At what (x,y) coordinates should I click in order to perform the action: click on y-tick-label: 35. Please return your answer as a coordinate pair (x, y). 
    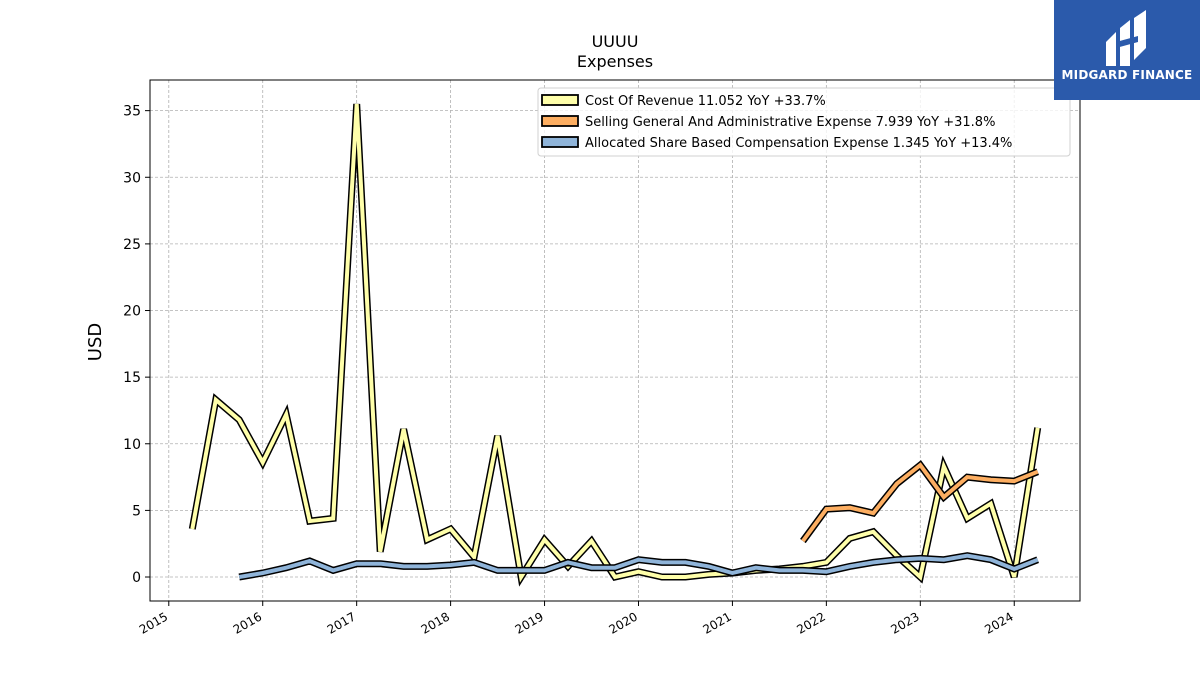
    Looking at the image, I should click on (132, 112).